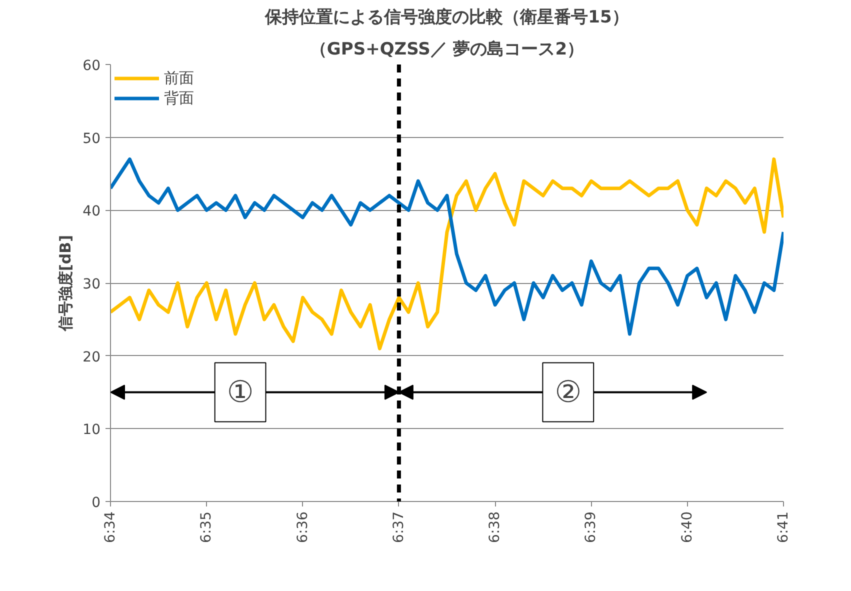 Image resolution: width=851 pixels, height=591 pixels. I want to click on x-tick-label: 6:38, so click(495, 527).